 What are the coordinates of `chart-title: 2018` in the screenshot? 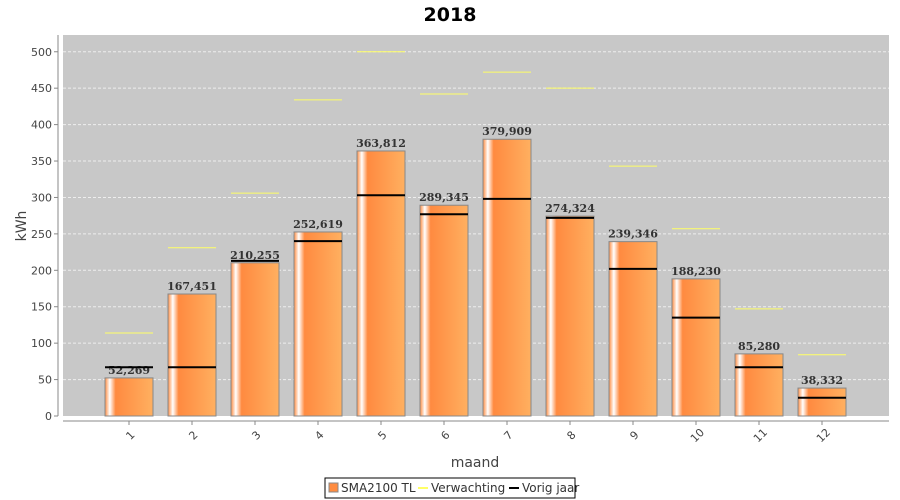 It's located at (450, 15).